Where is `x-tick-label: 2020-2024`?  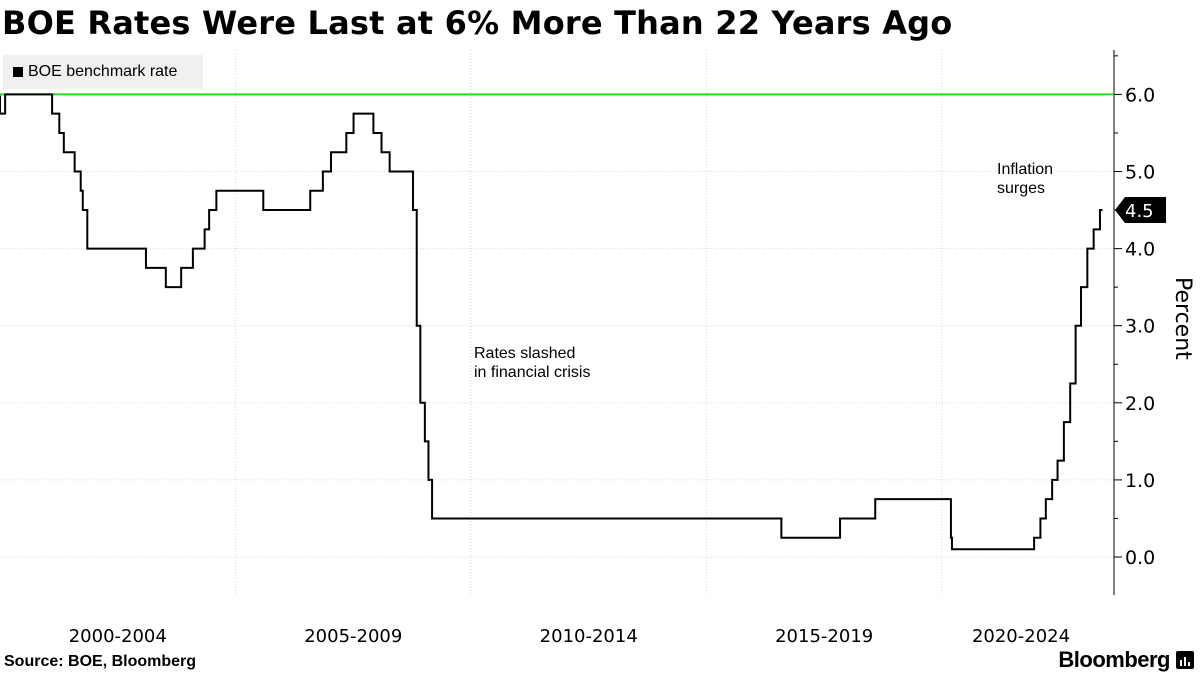
x-tick-label: 2020-2024 is located at coordinates (1021, 636).